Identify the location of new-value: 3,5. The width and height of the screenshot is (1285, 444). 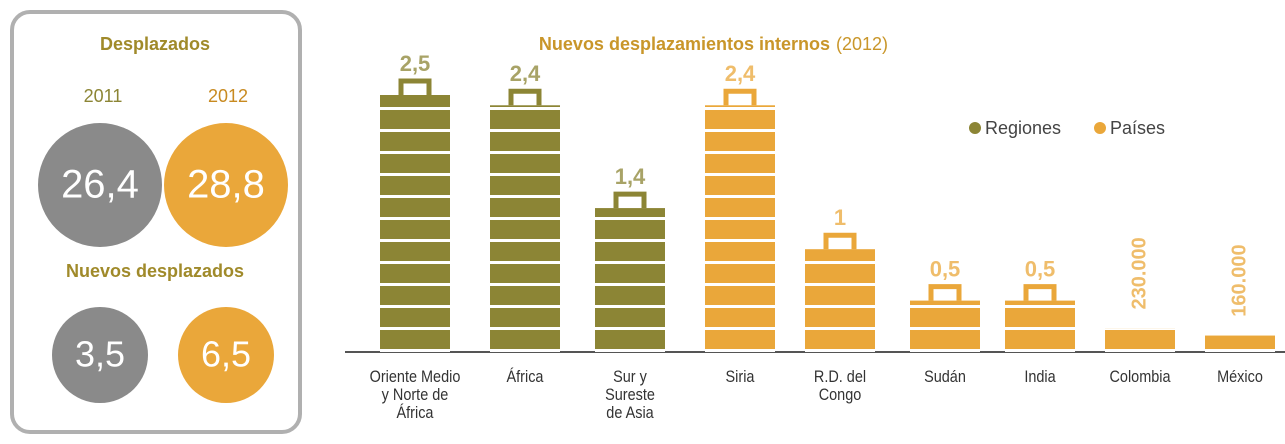
(100, 354).